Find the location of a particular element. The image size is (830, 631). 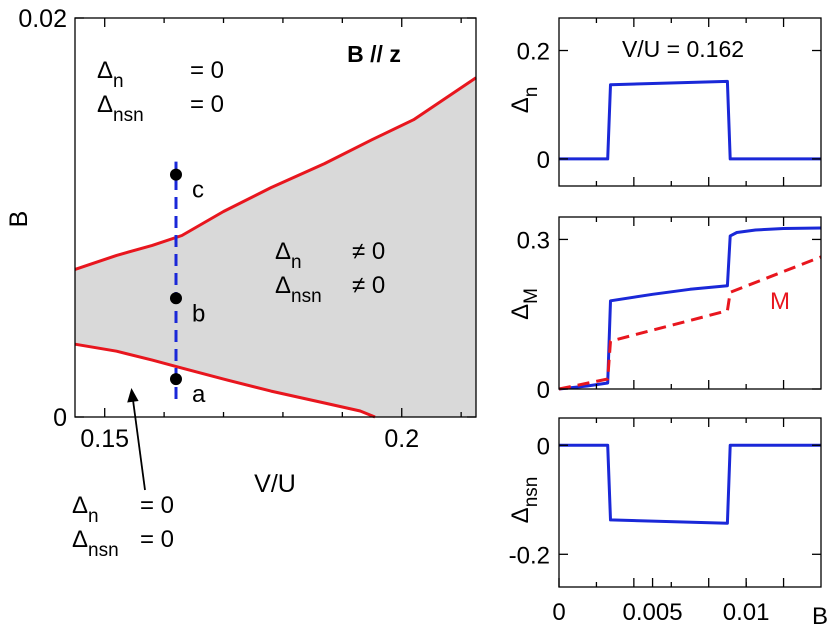

tick-label: -0.2 is located at coordinates (529, 555).